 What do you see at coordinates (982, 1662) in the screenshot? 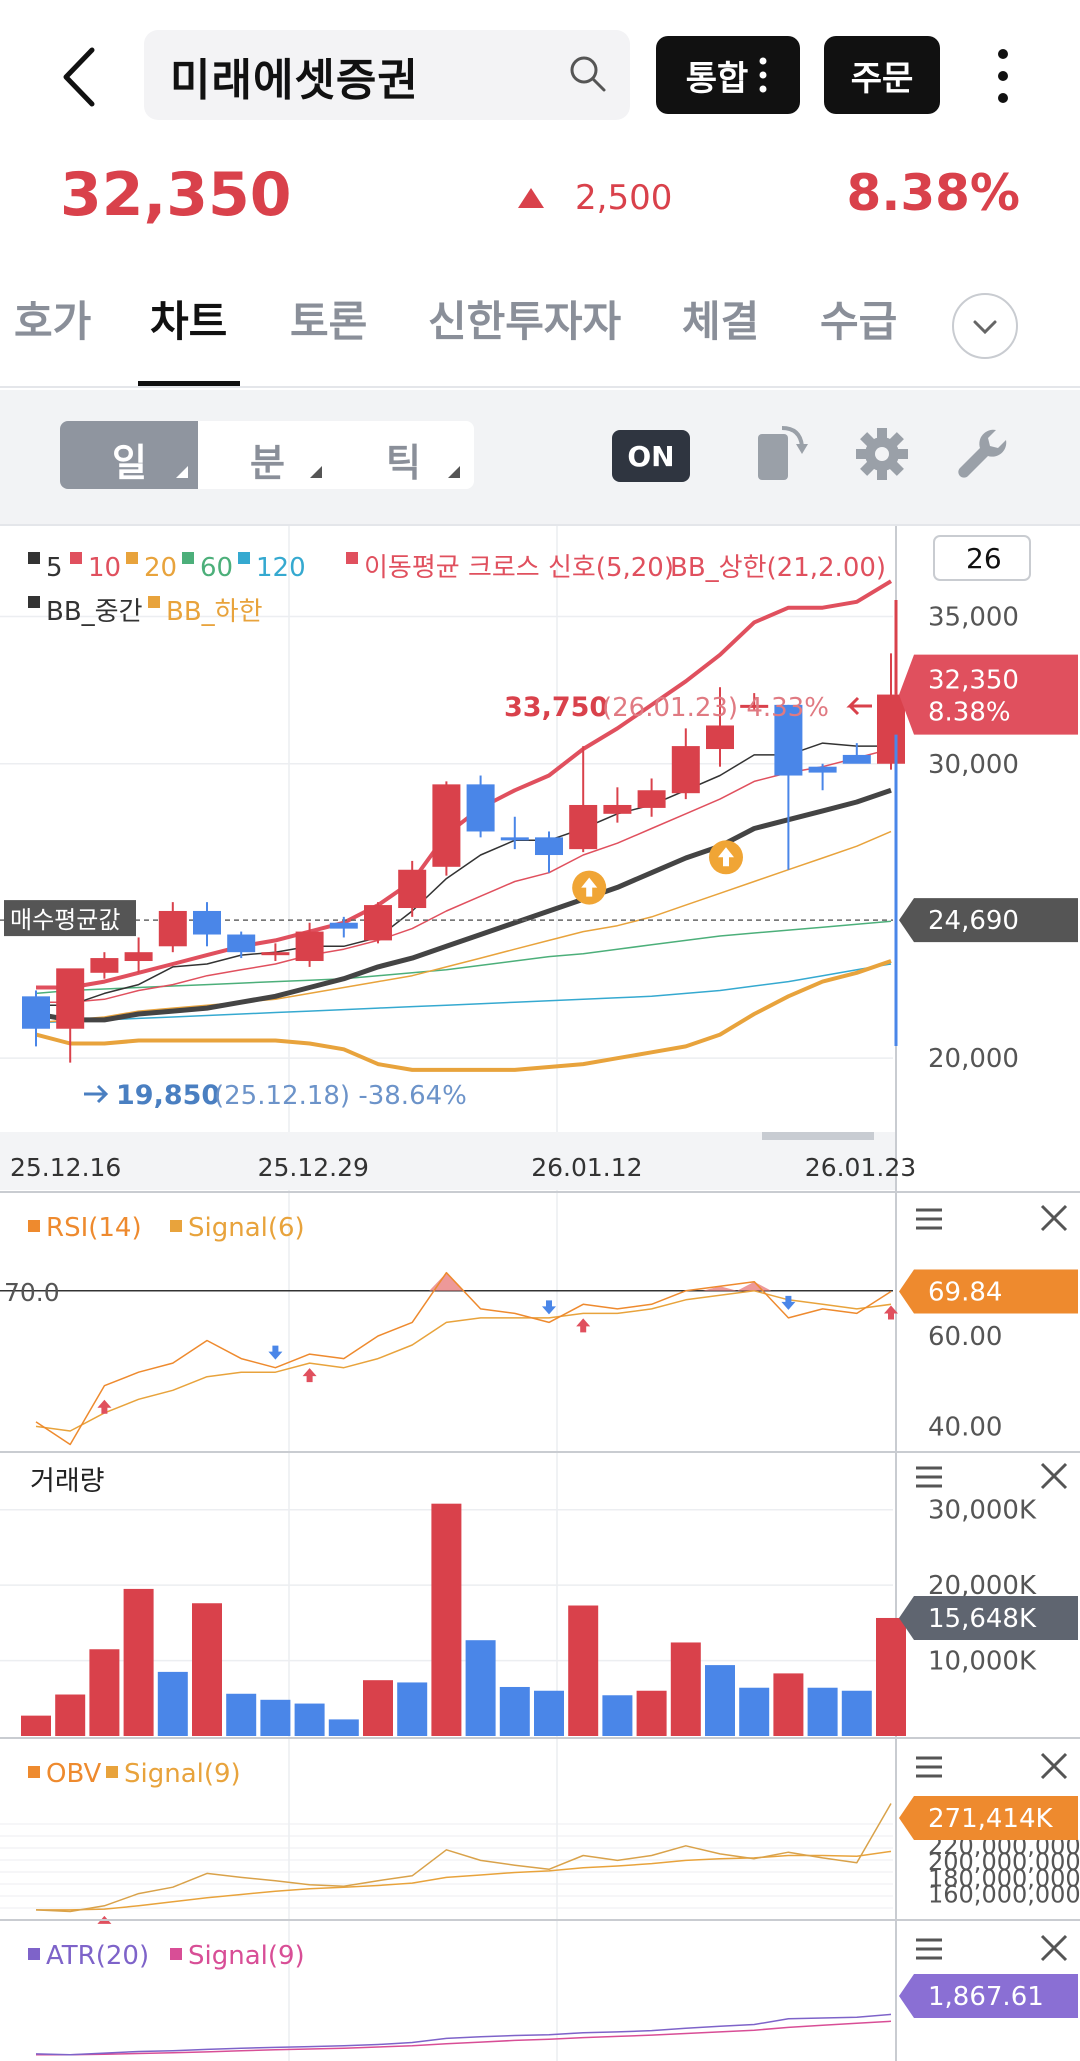
I see `volume-y-tick-label: 10,000K` at bounding box center [982, 1662].